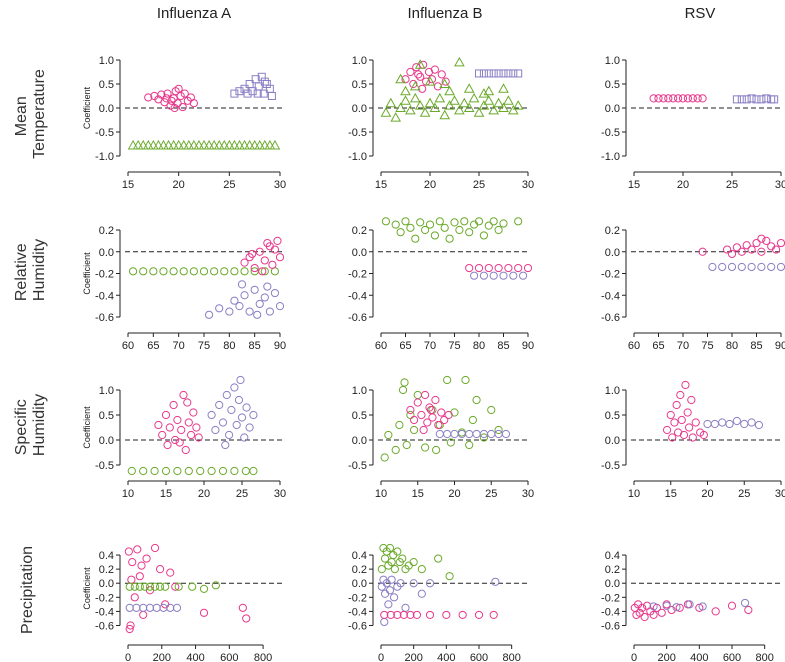  Describe the element at coordinates (430, 185) in the screenshot. I see `x-tick-label: 20` at that location.